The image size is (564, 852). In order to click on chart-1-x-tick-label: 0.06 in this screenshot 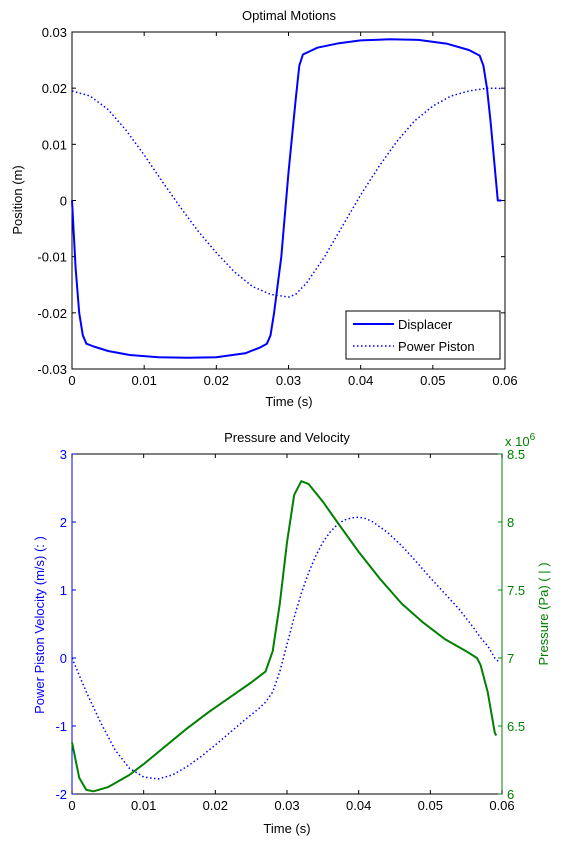, I will do `click(501, 805)`.